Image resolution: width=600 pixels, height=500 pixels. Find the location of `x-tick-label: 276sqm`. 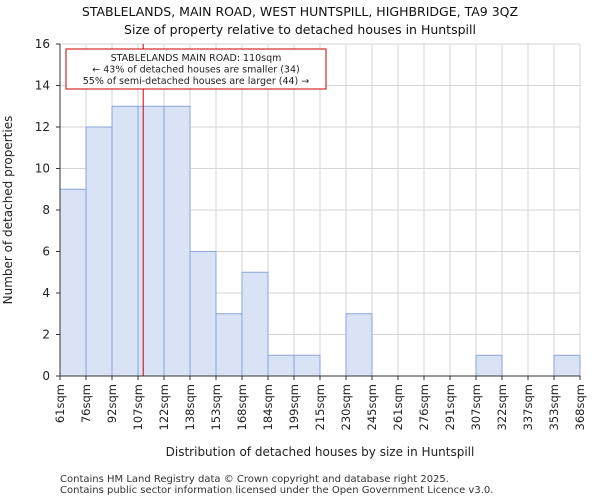

x-tick-label: 276sqm is located at coordinates (424, 407).